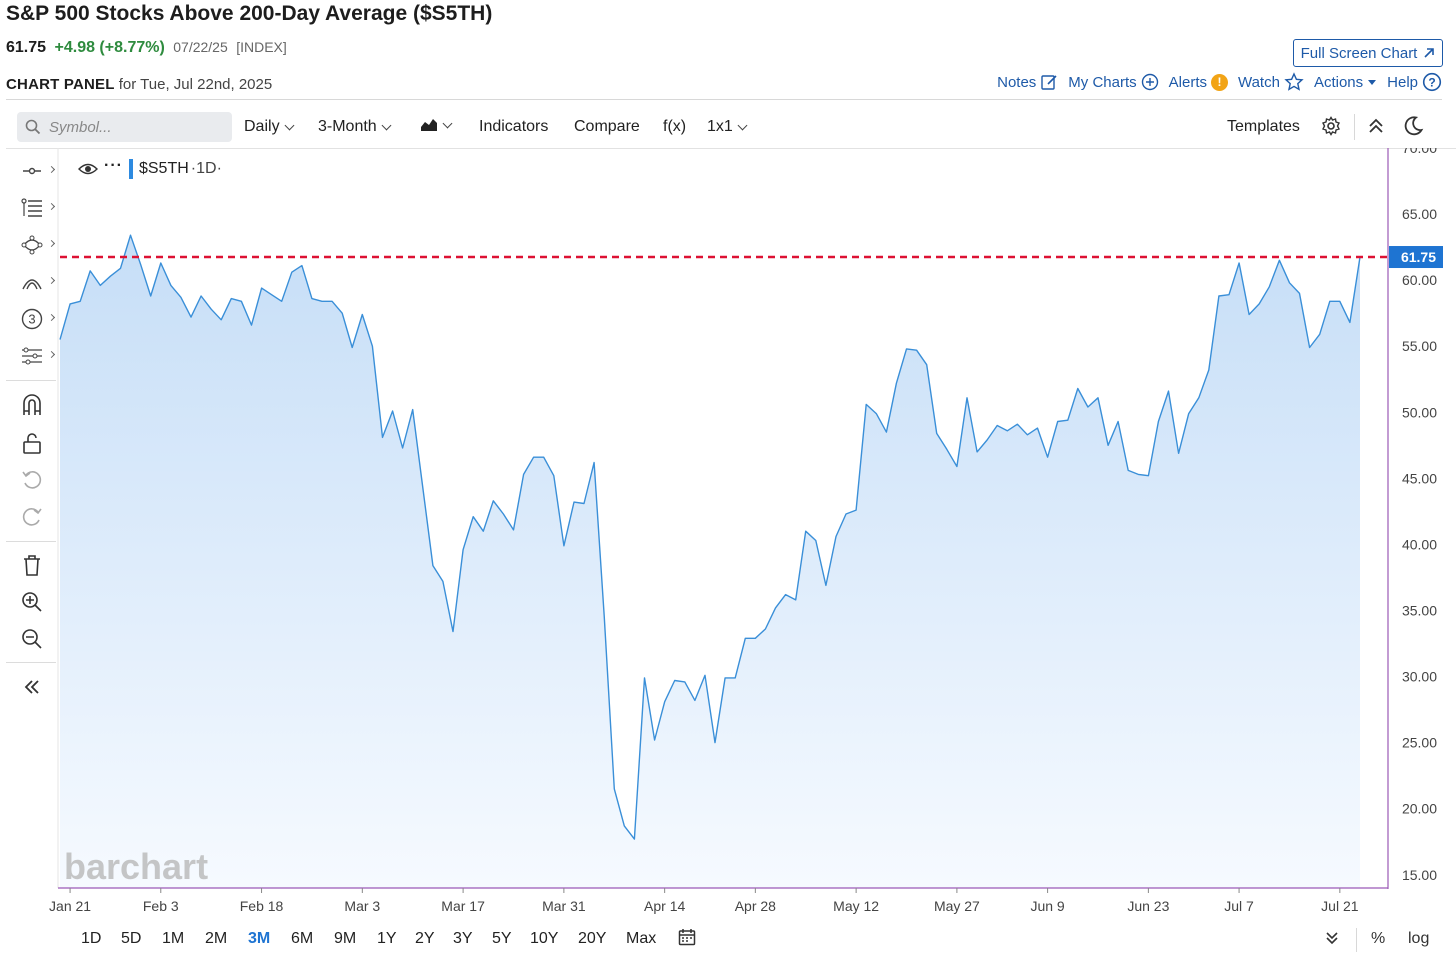  What do you see at coordinates (1419, 214) in the screenshot?
I see `y-tick-label: 65.00` at bounding box center [1419, 214].